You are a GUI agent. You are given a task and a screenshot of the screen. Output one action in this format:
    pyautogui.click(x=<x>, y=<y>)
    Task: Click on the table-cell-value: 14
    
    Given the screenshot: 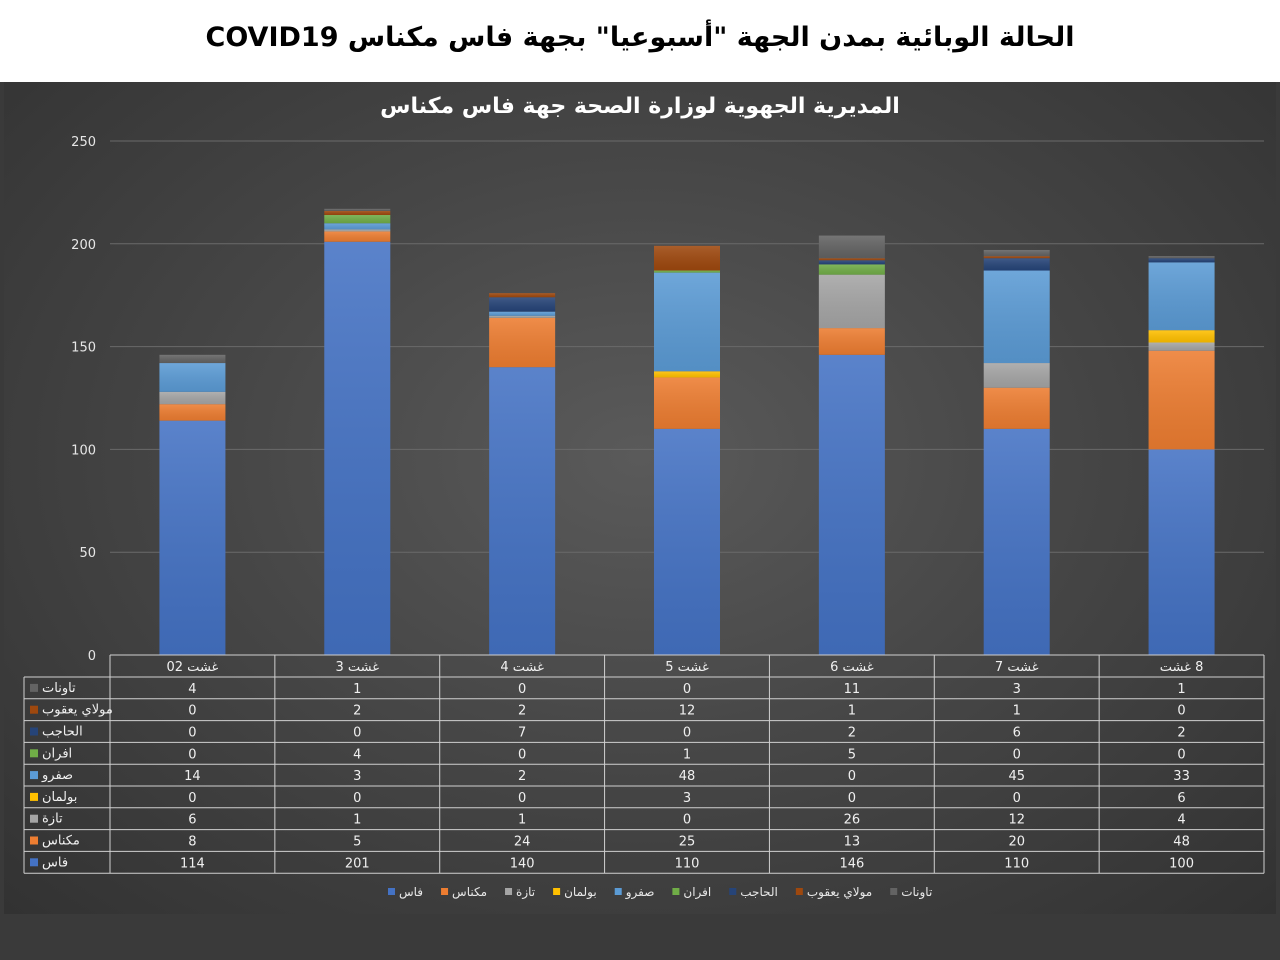 What is the action you would take?
    pyautogui.click(x=192, y=776)
    